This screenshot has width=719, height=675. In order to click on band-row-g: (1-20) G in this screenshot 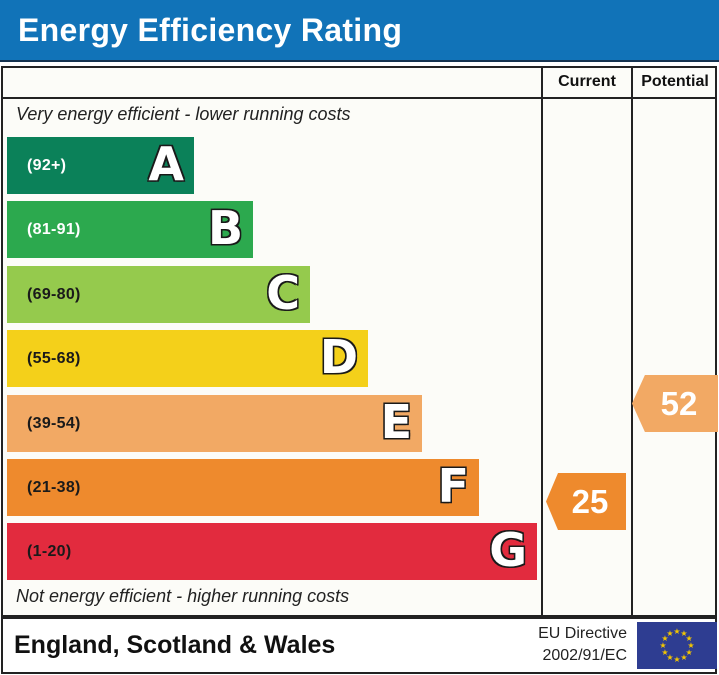, I will do `click(272, 551)`.